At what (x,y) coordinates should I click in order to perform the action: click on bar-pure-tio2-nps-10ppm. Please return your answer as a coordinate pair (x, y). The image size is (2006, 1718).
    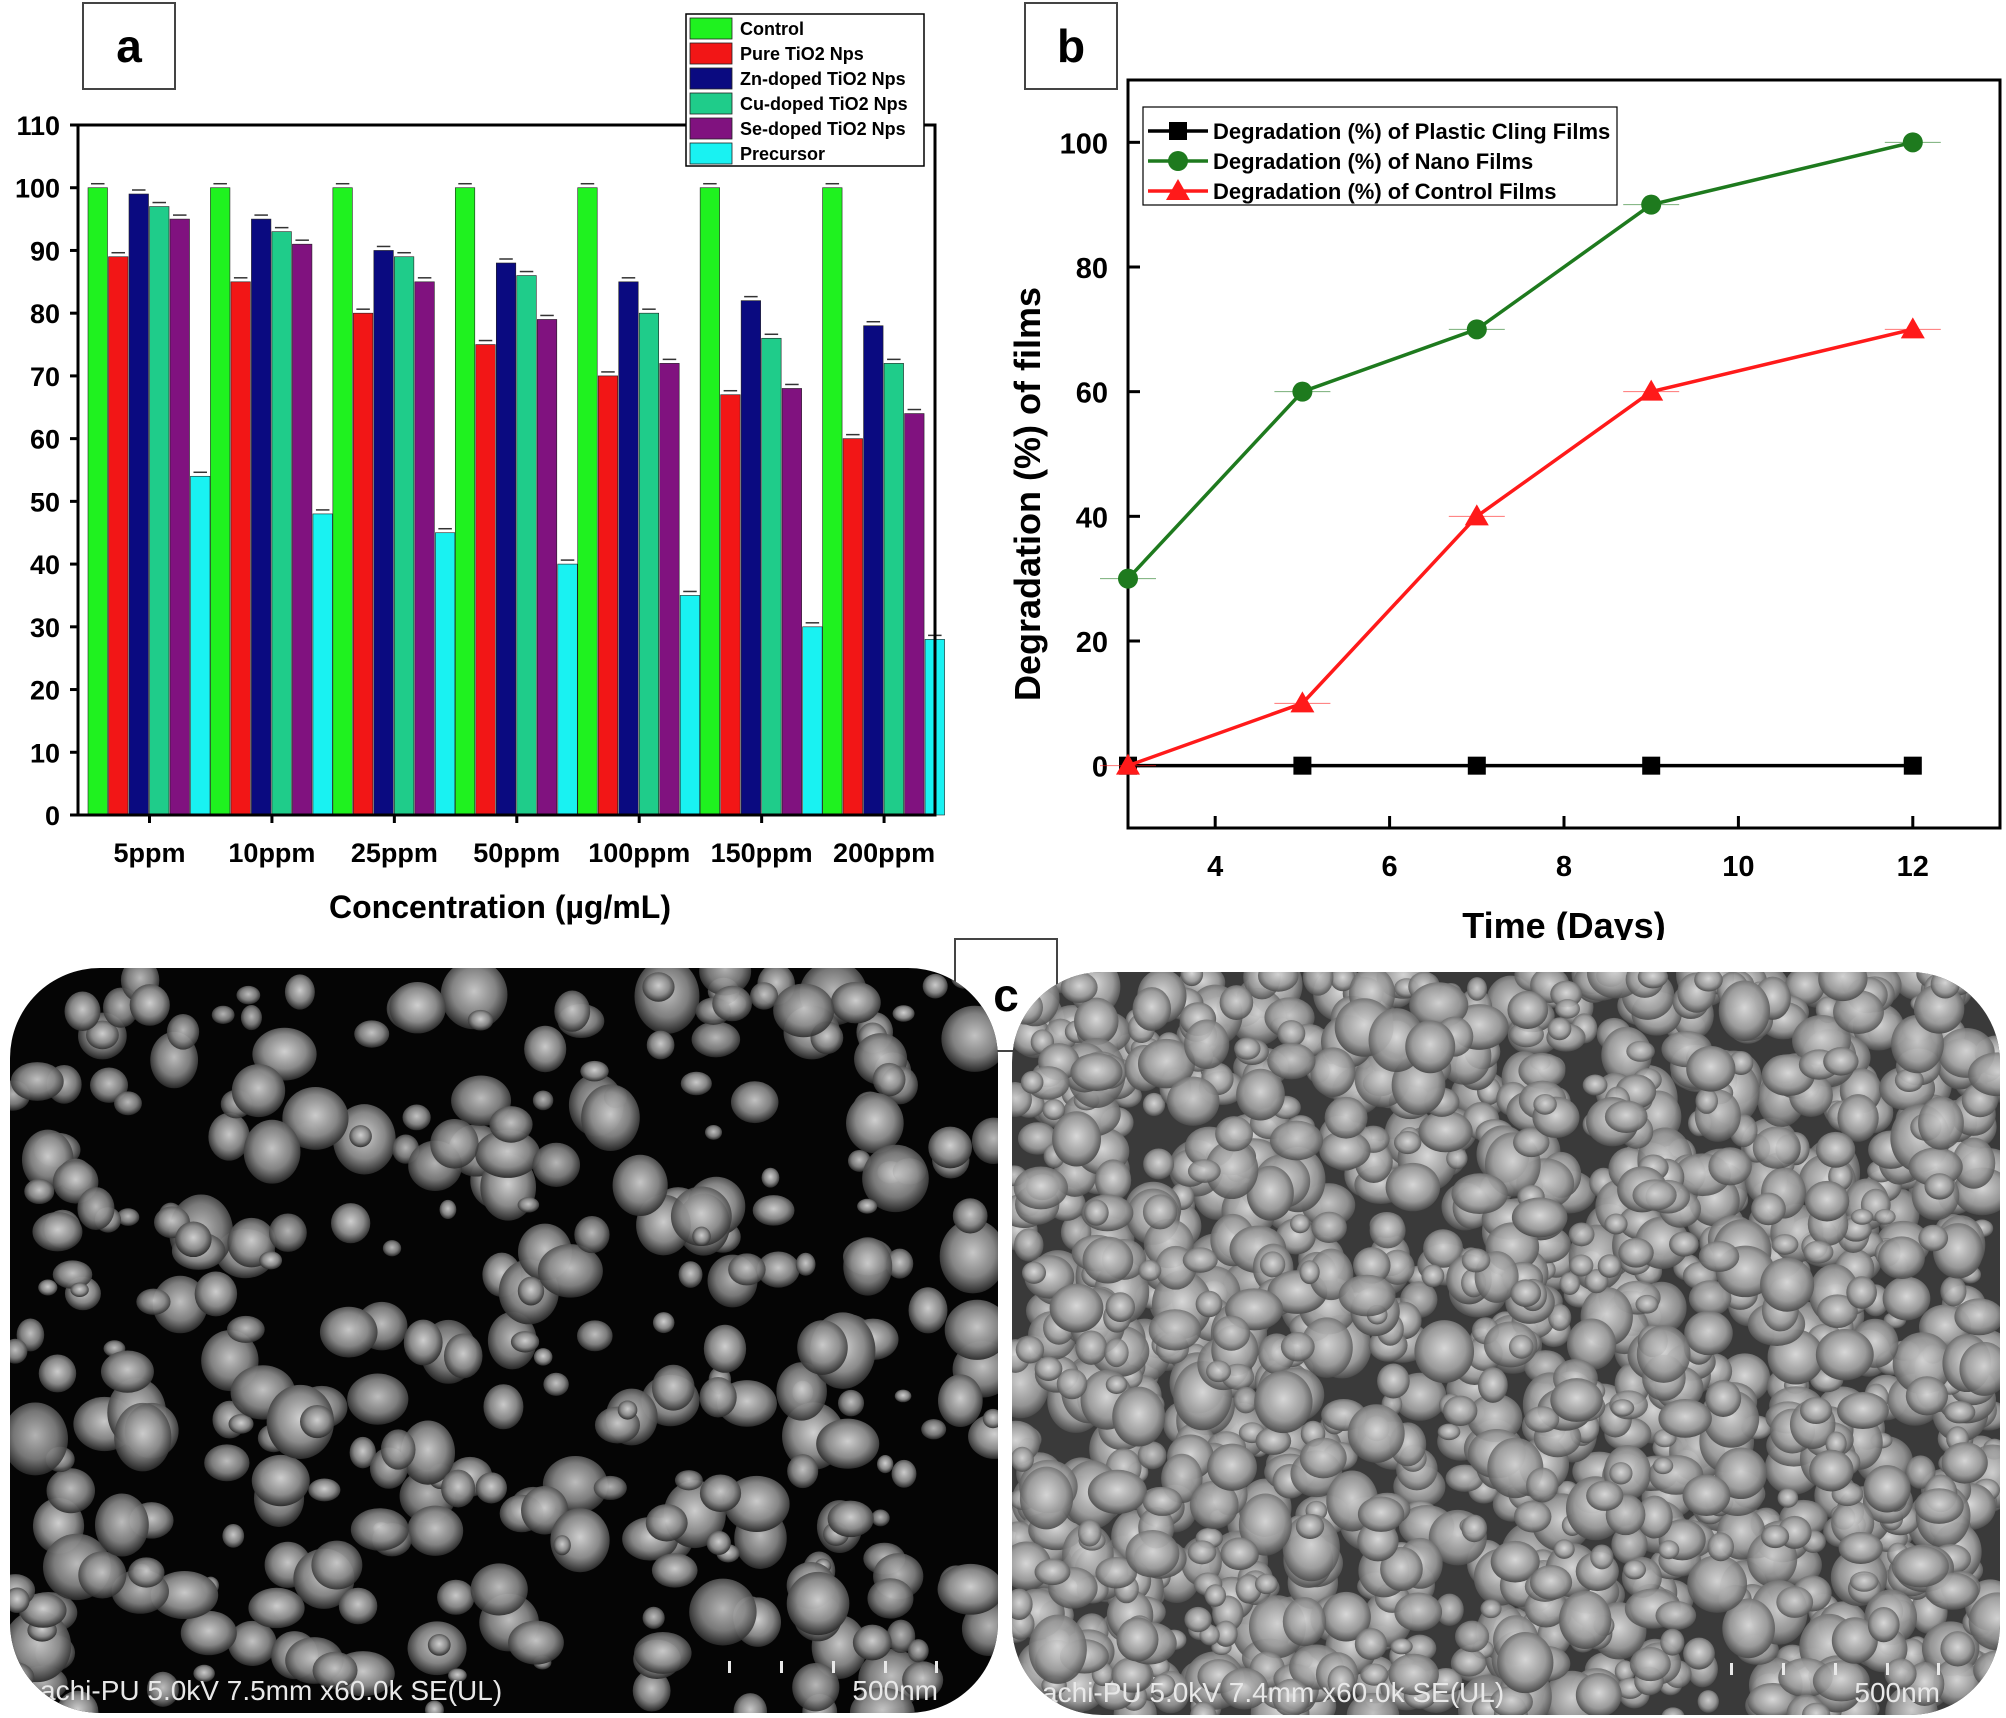
    Looking at the image, I should click on (240, 548).